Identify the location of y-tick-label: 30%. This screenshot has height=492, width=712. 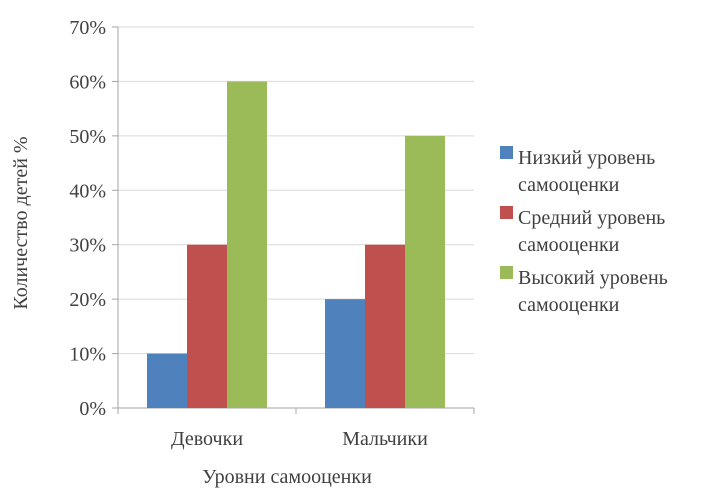
(87, 246).